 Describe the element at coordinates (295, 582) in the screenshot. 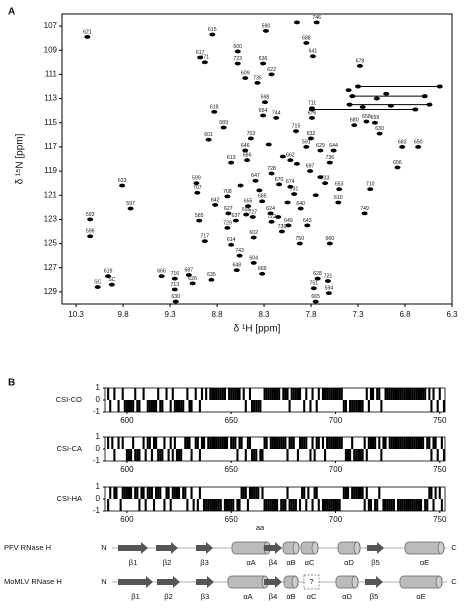

I see `helix-end` at that location.